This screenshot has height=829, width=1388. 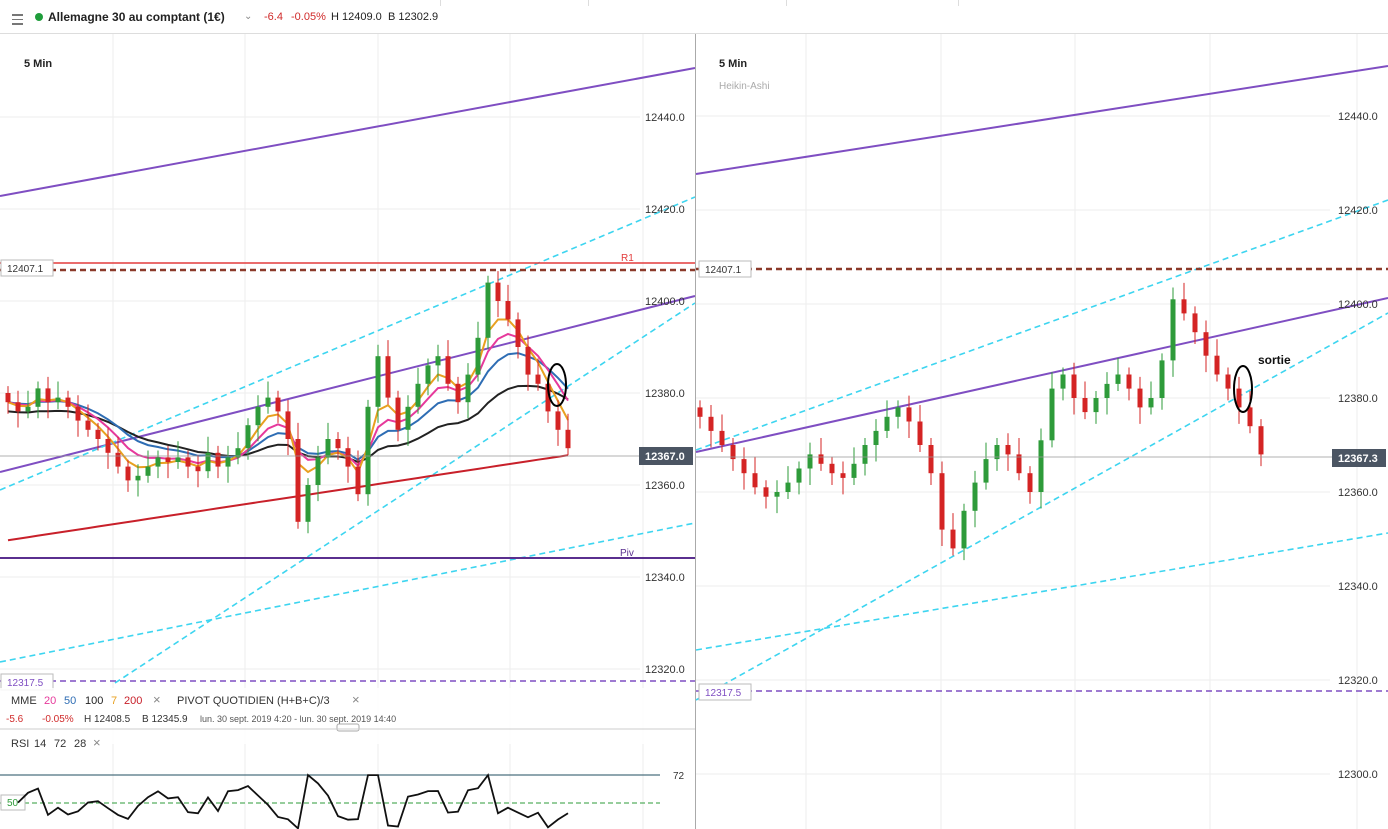 What do you see at coordinates (20, 744) in the screenshot?
I see `rsi-label: RSI` at bounding box center [20, 744].